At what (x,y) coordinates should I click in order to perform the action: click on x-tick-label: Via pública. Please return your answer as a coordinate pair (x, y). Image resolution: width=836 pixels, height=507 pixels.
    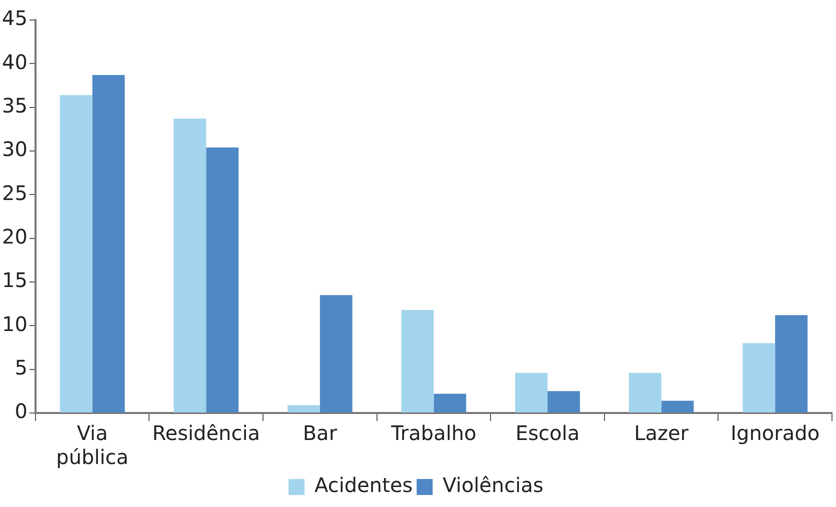
    Looking at the image, I should click on (92, 445).